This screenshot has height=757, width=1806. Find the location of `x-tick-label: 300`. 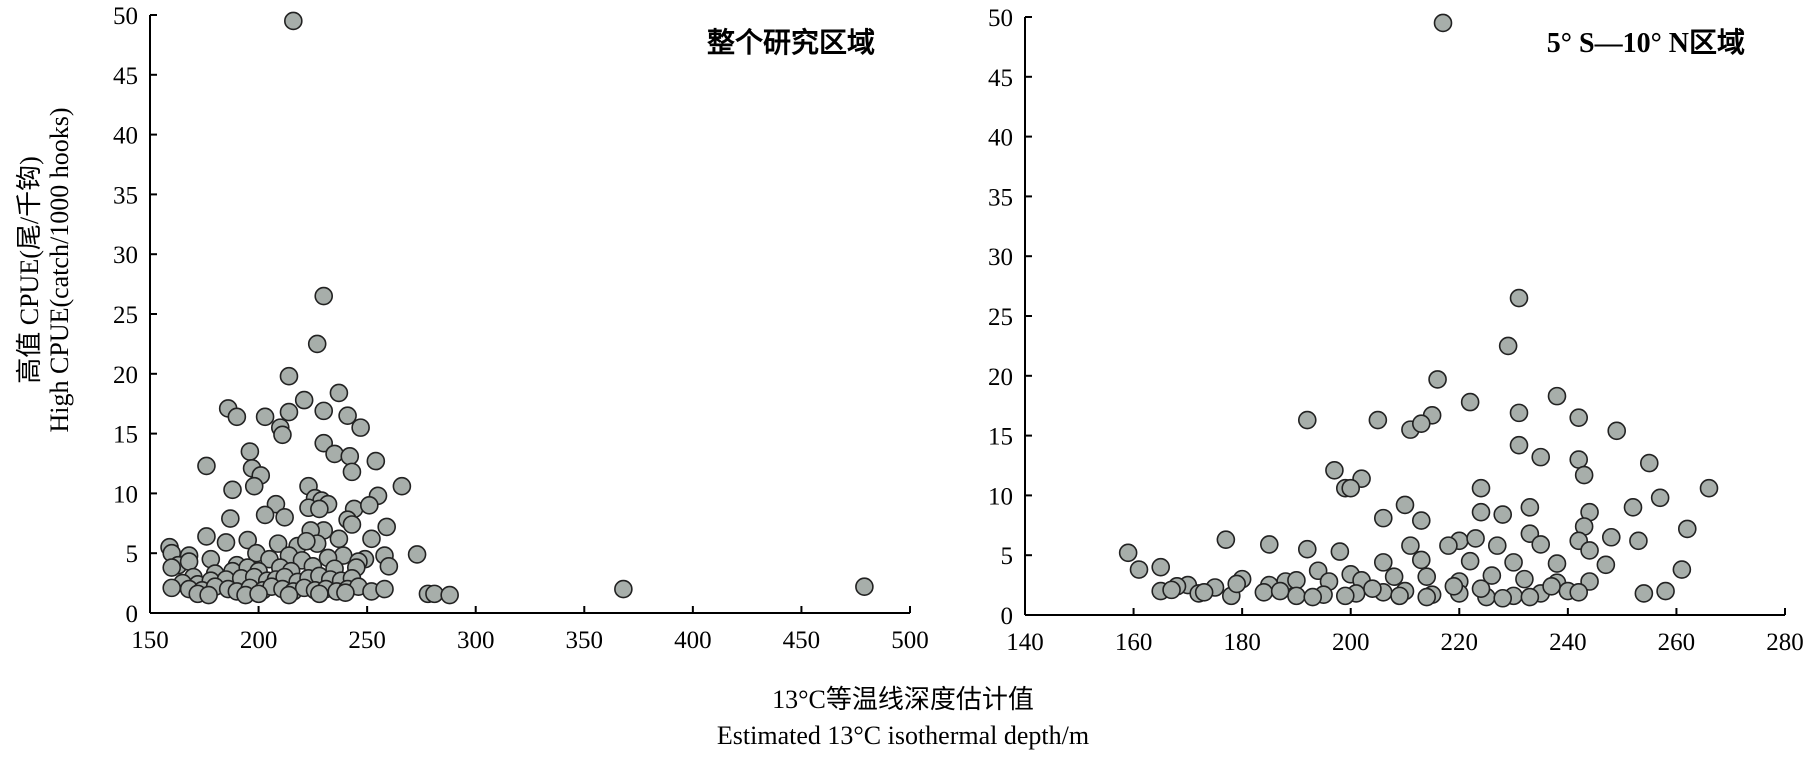

x-tick-label: 300 is located at coordinates (476, 640).